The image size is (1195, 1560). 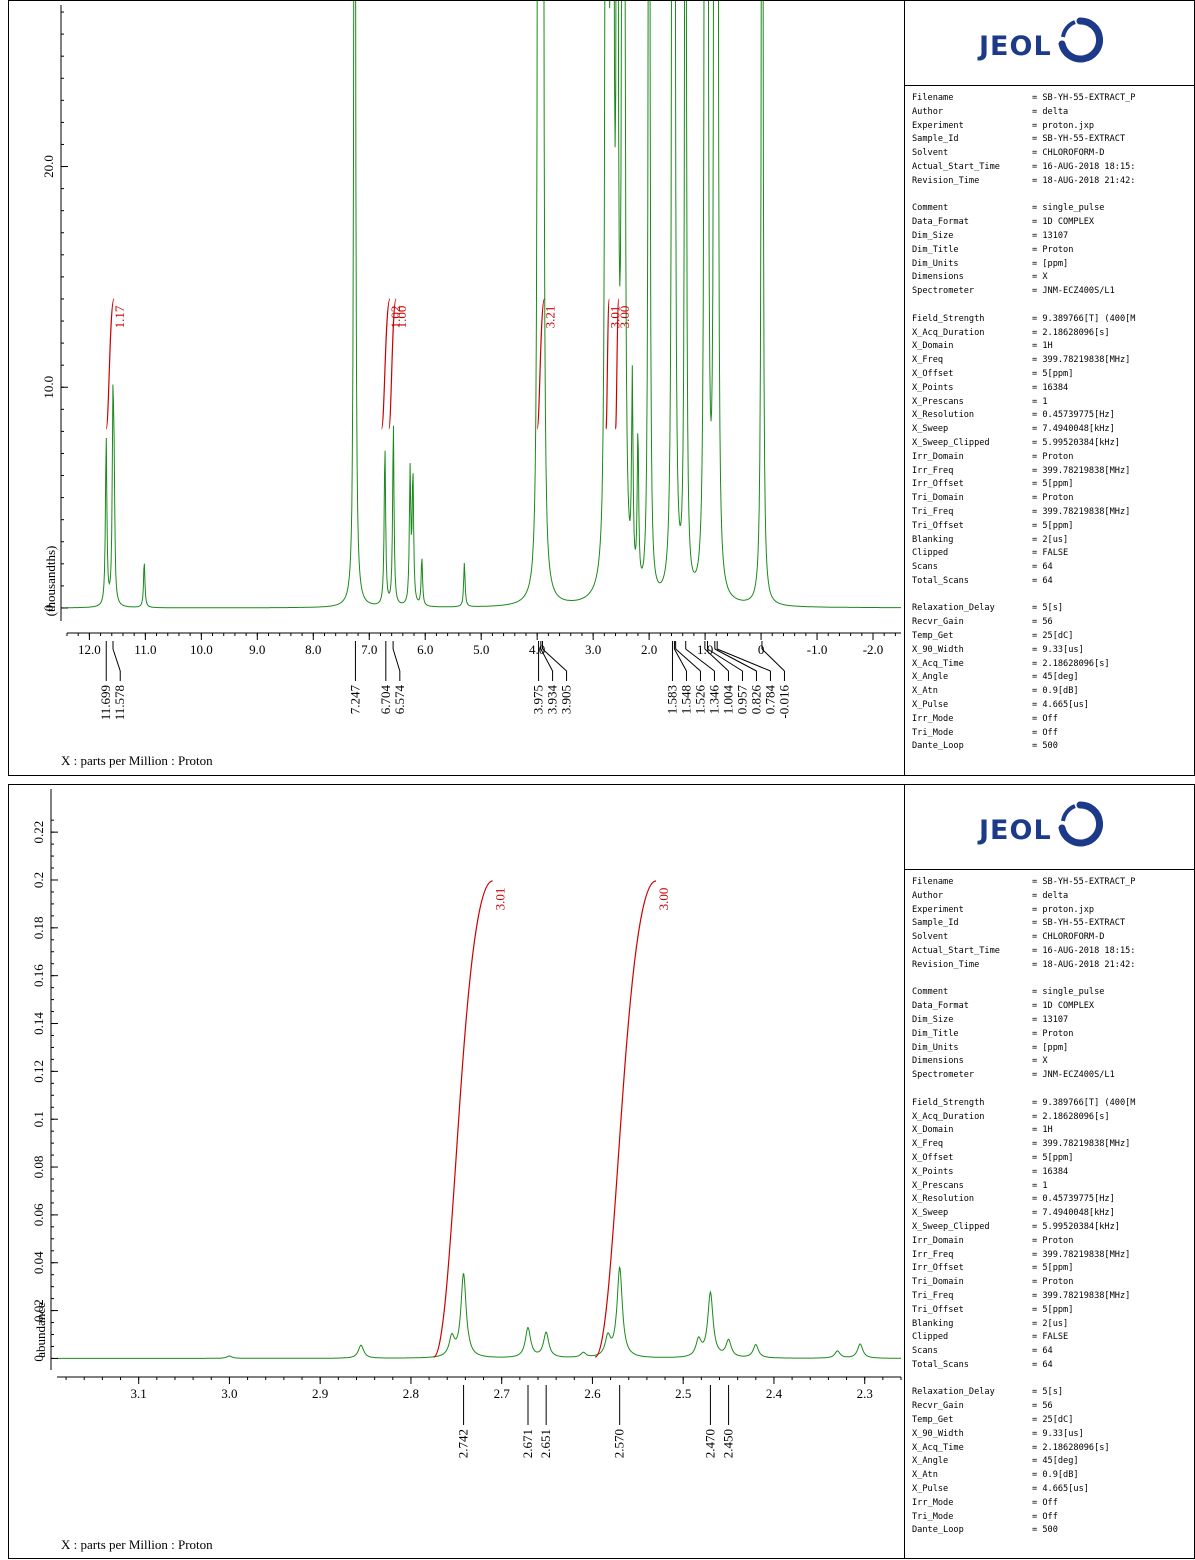 I want to click on integral-label: 1.00, so click(x=401, y=317).